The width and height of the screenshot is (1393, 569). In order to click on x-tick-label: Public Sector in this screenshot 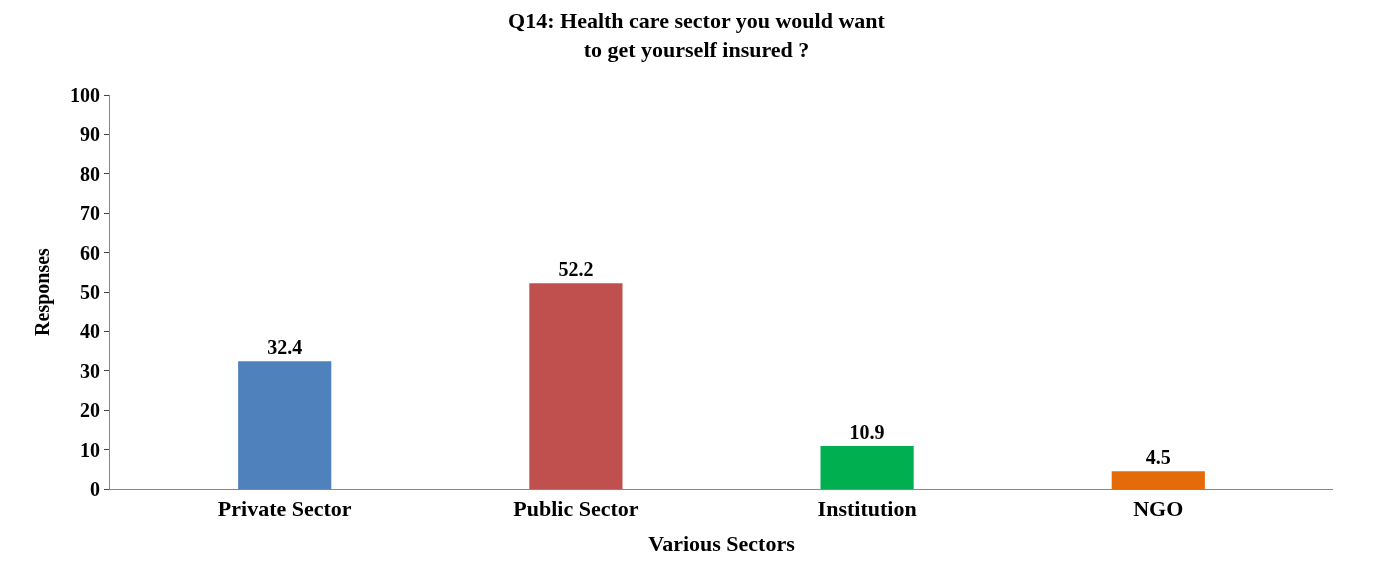, I will do `click(576, 509)`.